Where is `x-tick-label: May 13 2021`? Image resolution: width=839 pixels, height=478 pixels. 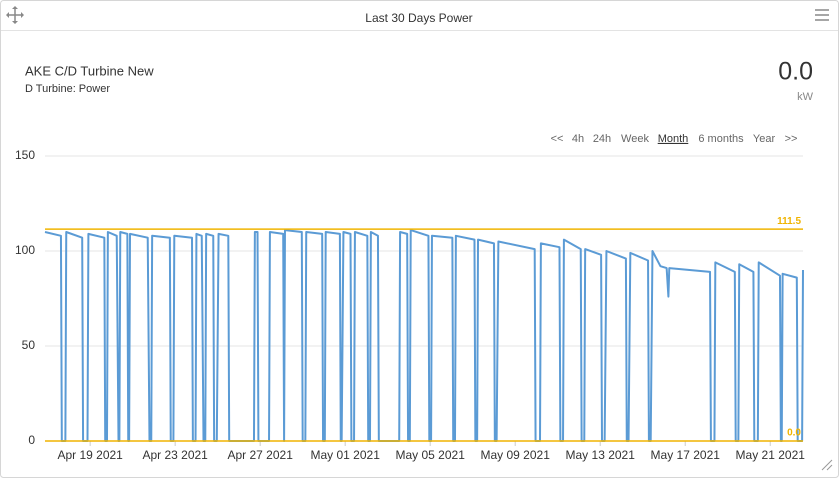
x-tick-label: May 13 2021 is located at coordinates (601, 455).